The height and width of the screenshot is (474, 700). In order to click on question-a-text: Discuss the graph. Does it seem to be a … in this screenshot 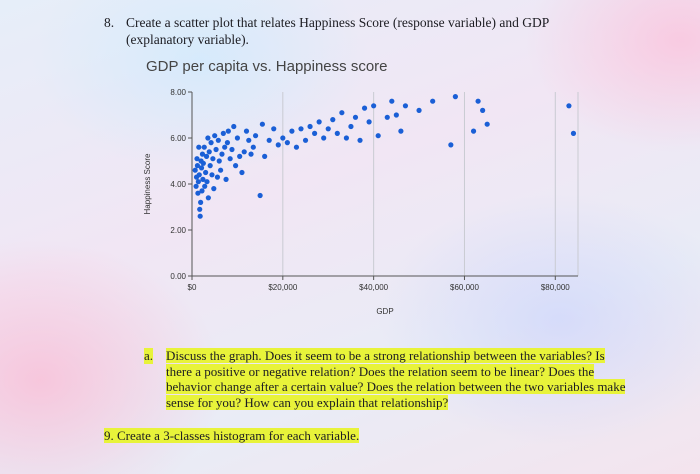, I will do `click(396, 379)`.